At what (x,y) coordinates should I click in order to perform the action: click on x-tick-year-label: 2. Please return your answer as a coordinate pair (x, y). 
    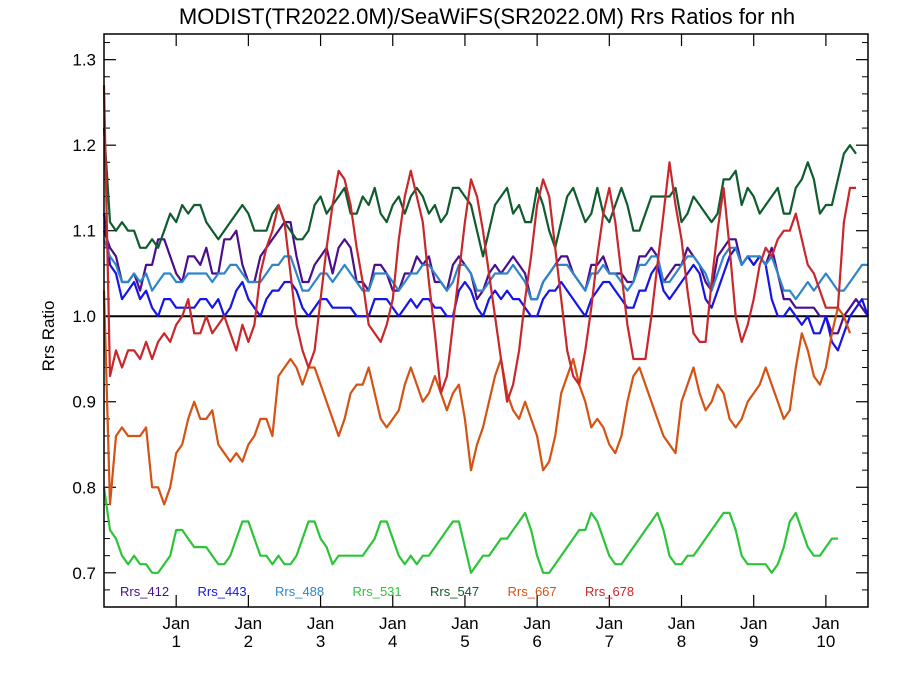
    Looking at the image, I should click on (248, 641).